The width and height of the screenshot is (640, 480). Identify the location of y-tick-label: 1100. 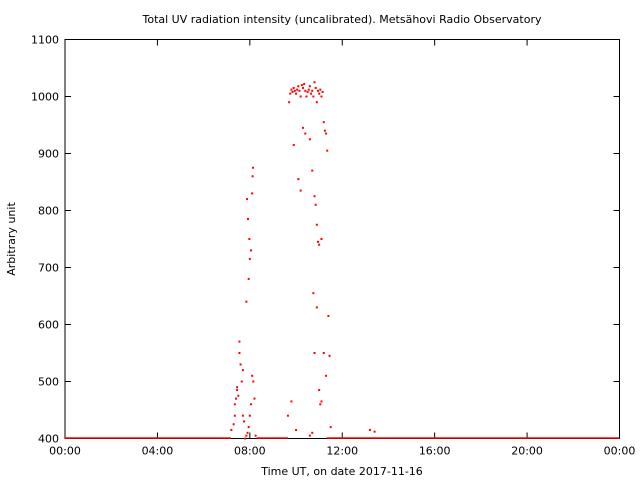
(45, 40).